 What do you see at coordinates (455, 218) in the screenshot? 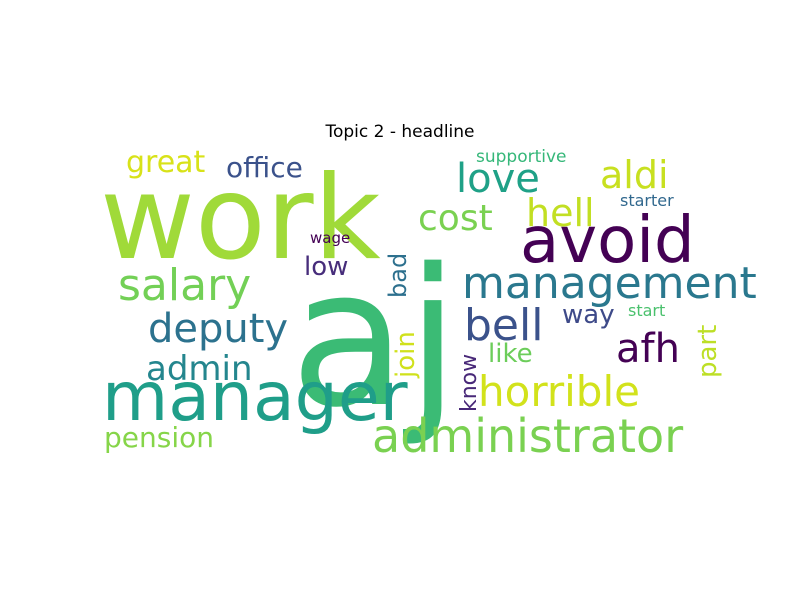
I see `word-cost: cost` at bounding box center [455, 218].